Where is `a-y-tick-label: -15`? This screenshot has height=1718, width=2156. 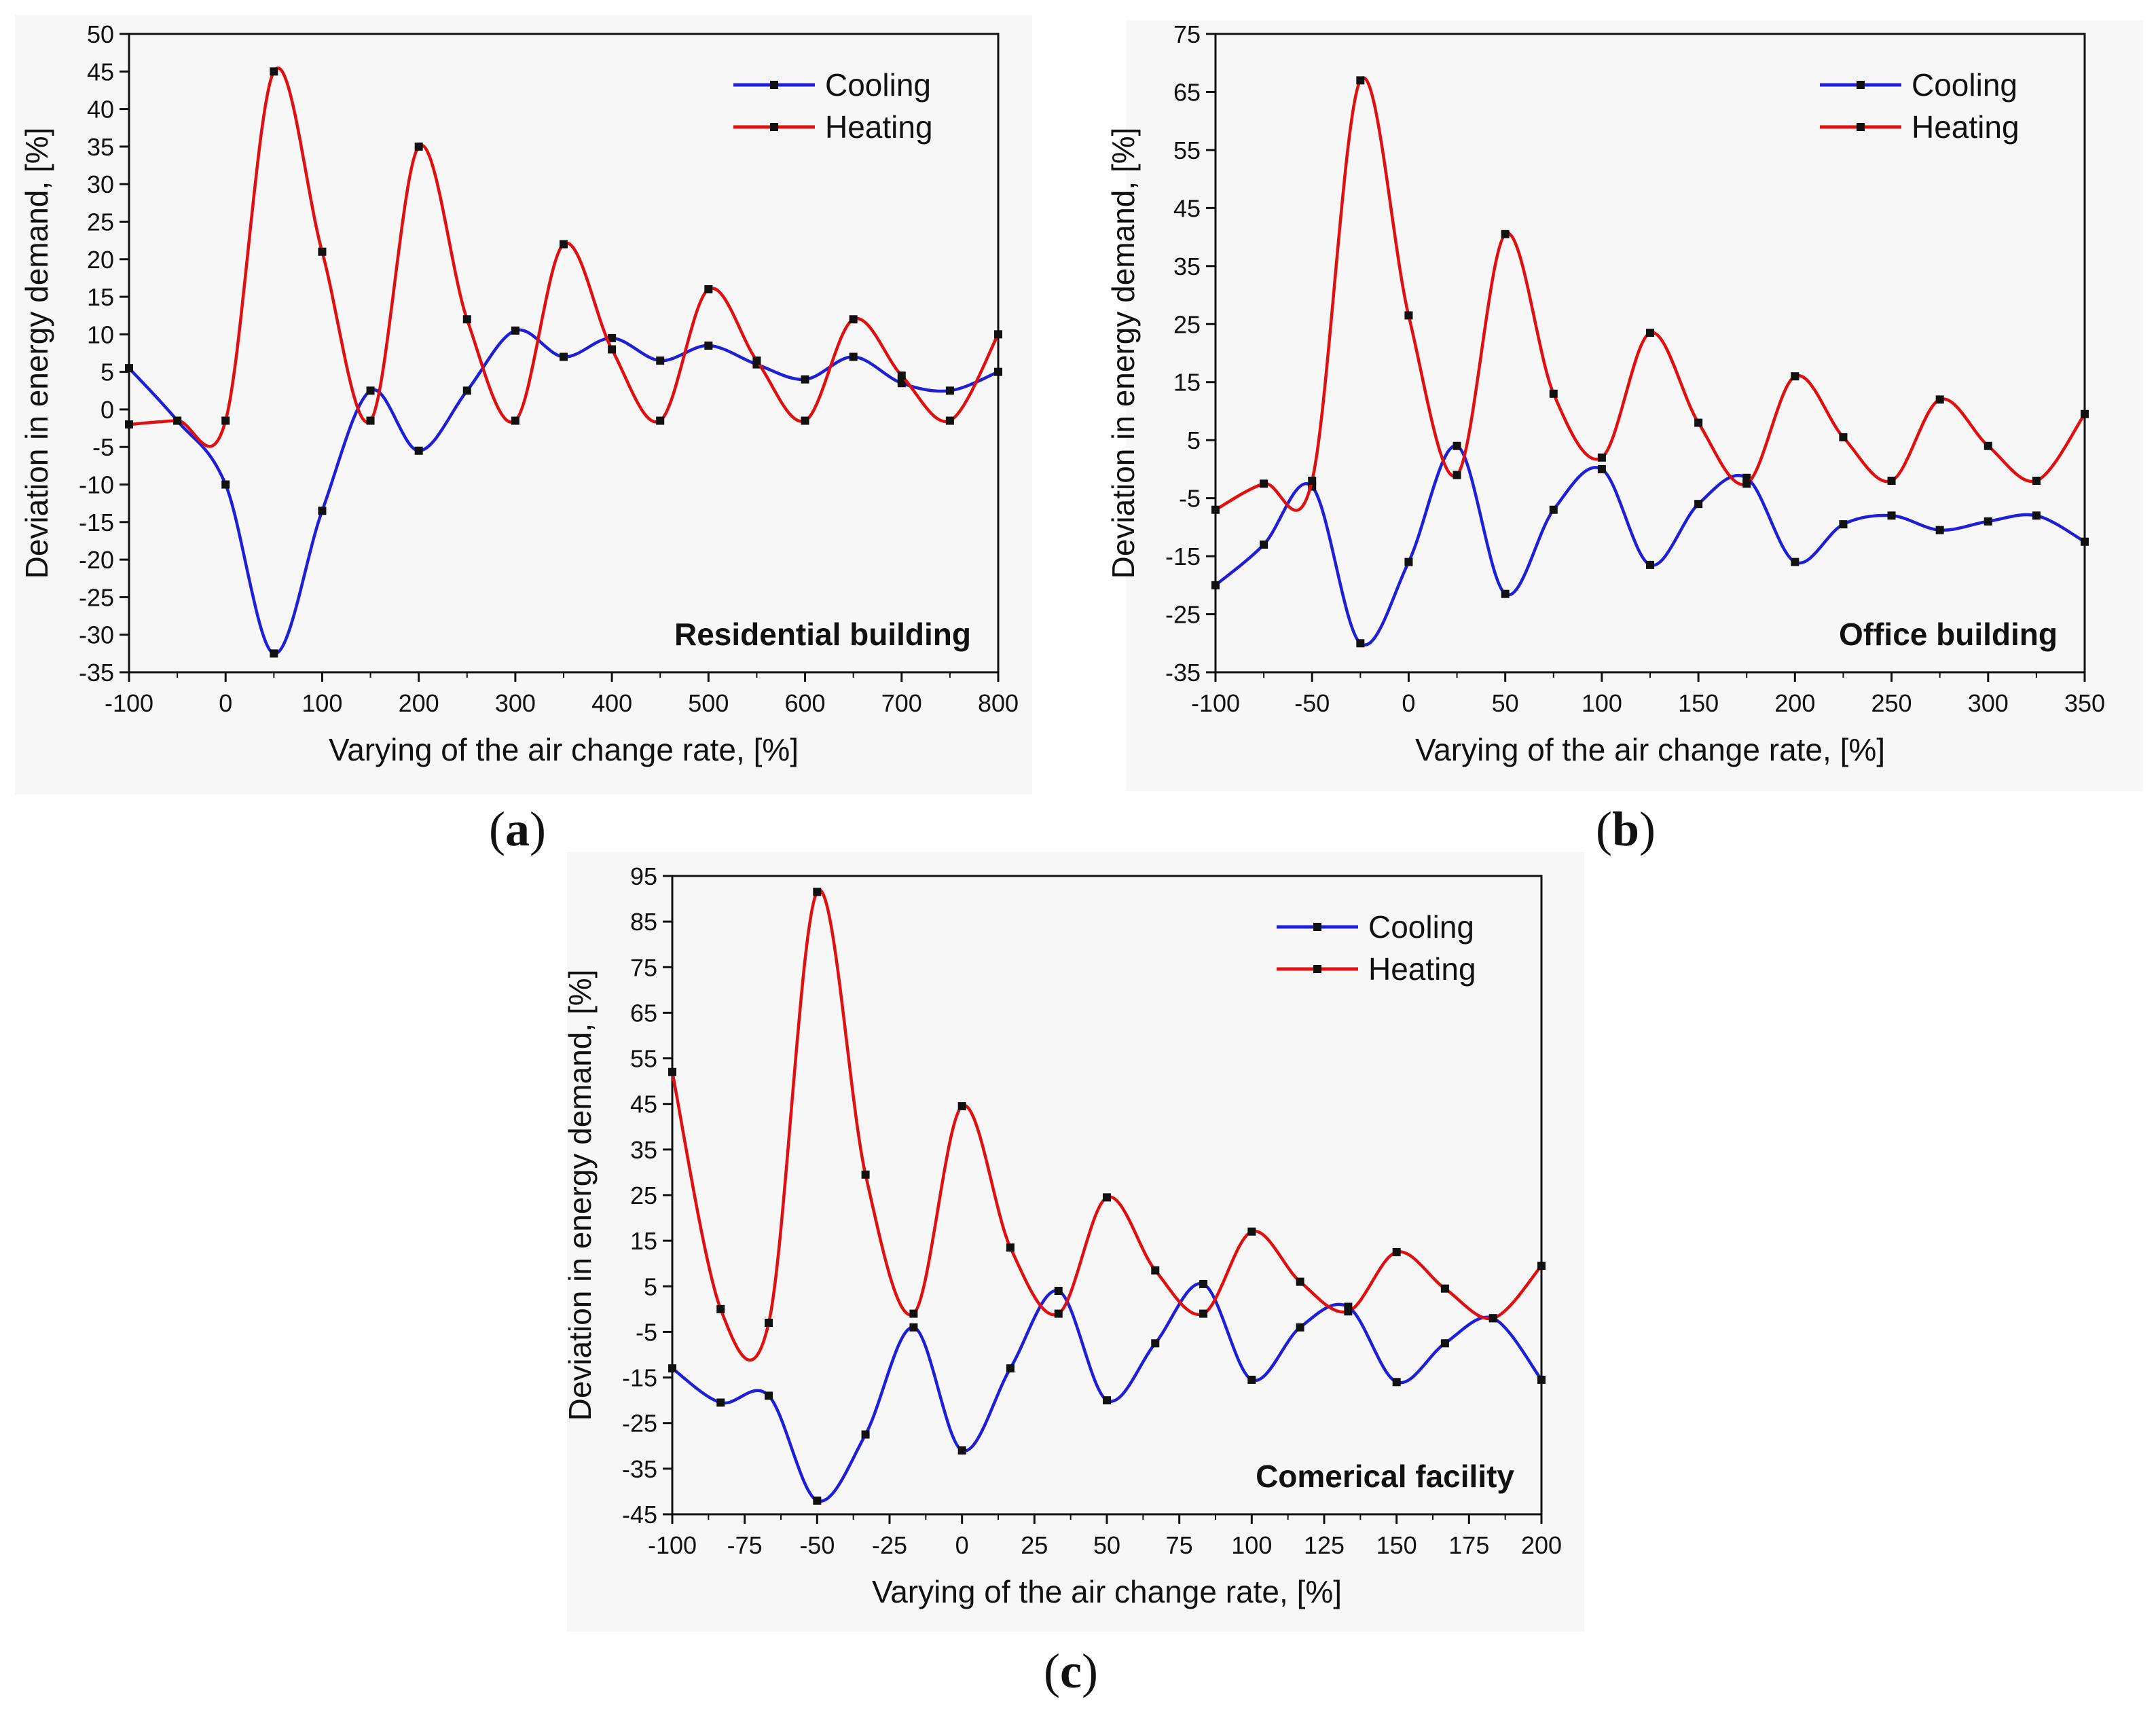
a-y-tick-label: -15 is located at coordinates (96, 522).